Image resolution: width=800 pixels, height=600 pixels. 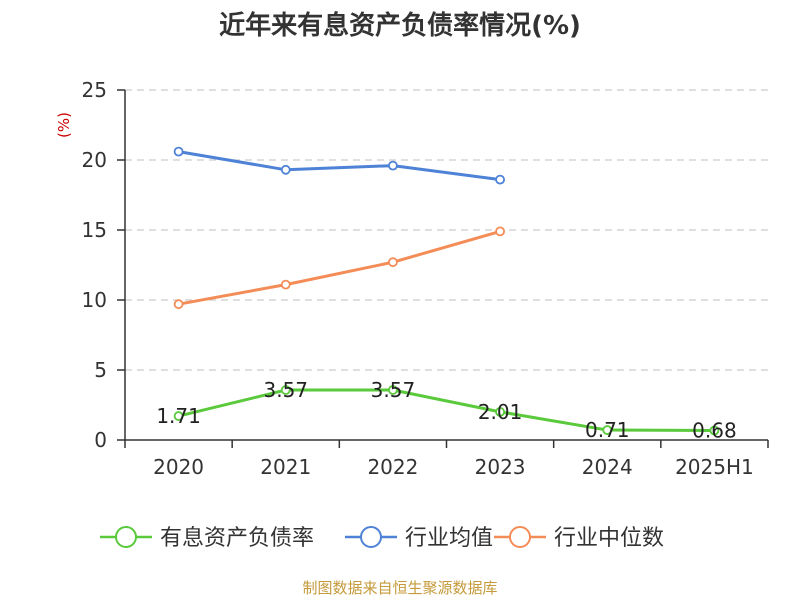 What do you see at coordinates (64, 125) in the screenshot?
I see `y-axis-unit-label: (%)` at bounding box center [64, 125].